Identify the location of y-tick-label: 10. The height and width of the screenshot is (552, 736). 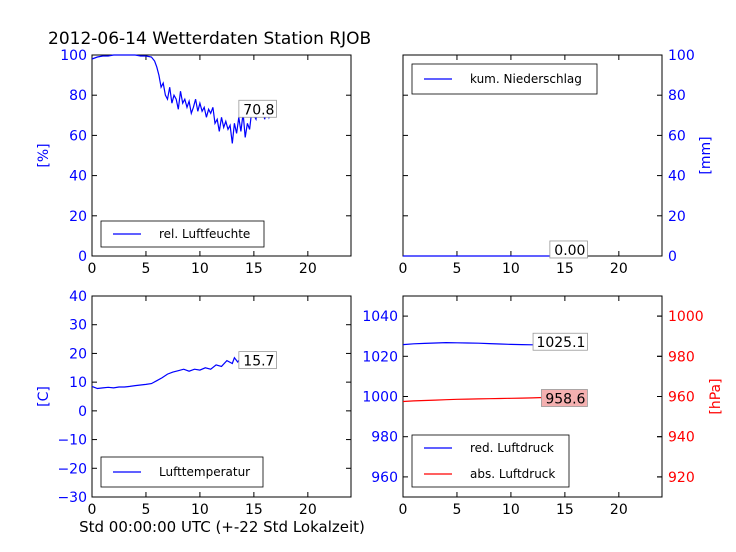
(78, 383).